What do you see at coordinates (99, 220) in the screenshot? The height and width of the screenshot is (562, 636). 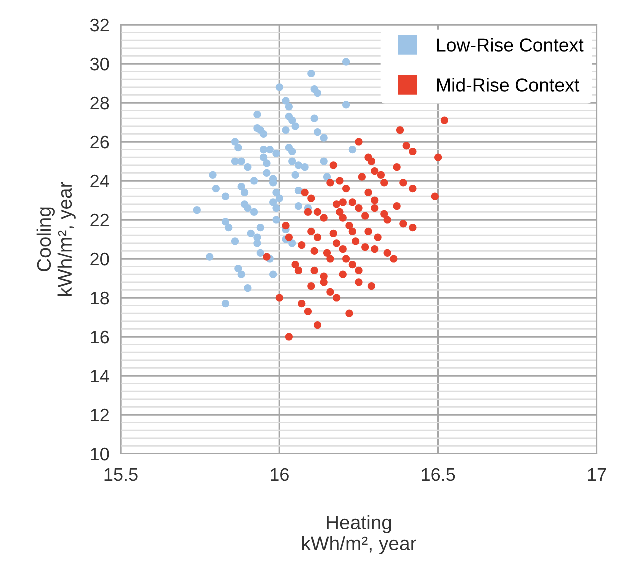 I see `y-tick-label: 22` at bounding box center [99, 220].